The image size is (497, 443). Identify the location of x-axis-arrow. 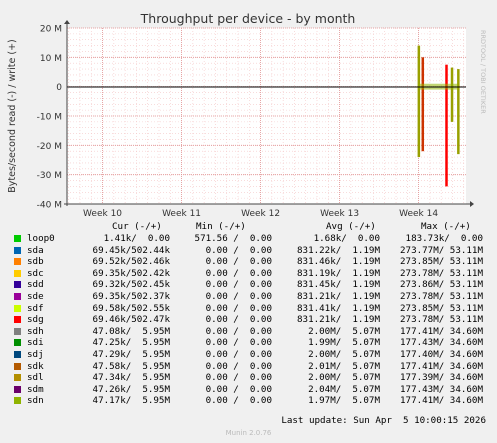
(472, 204).